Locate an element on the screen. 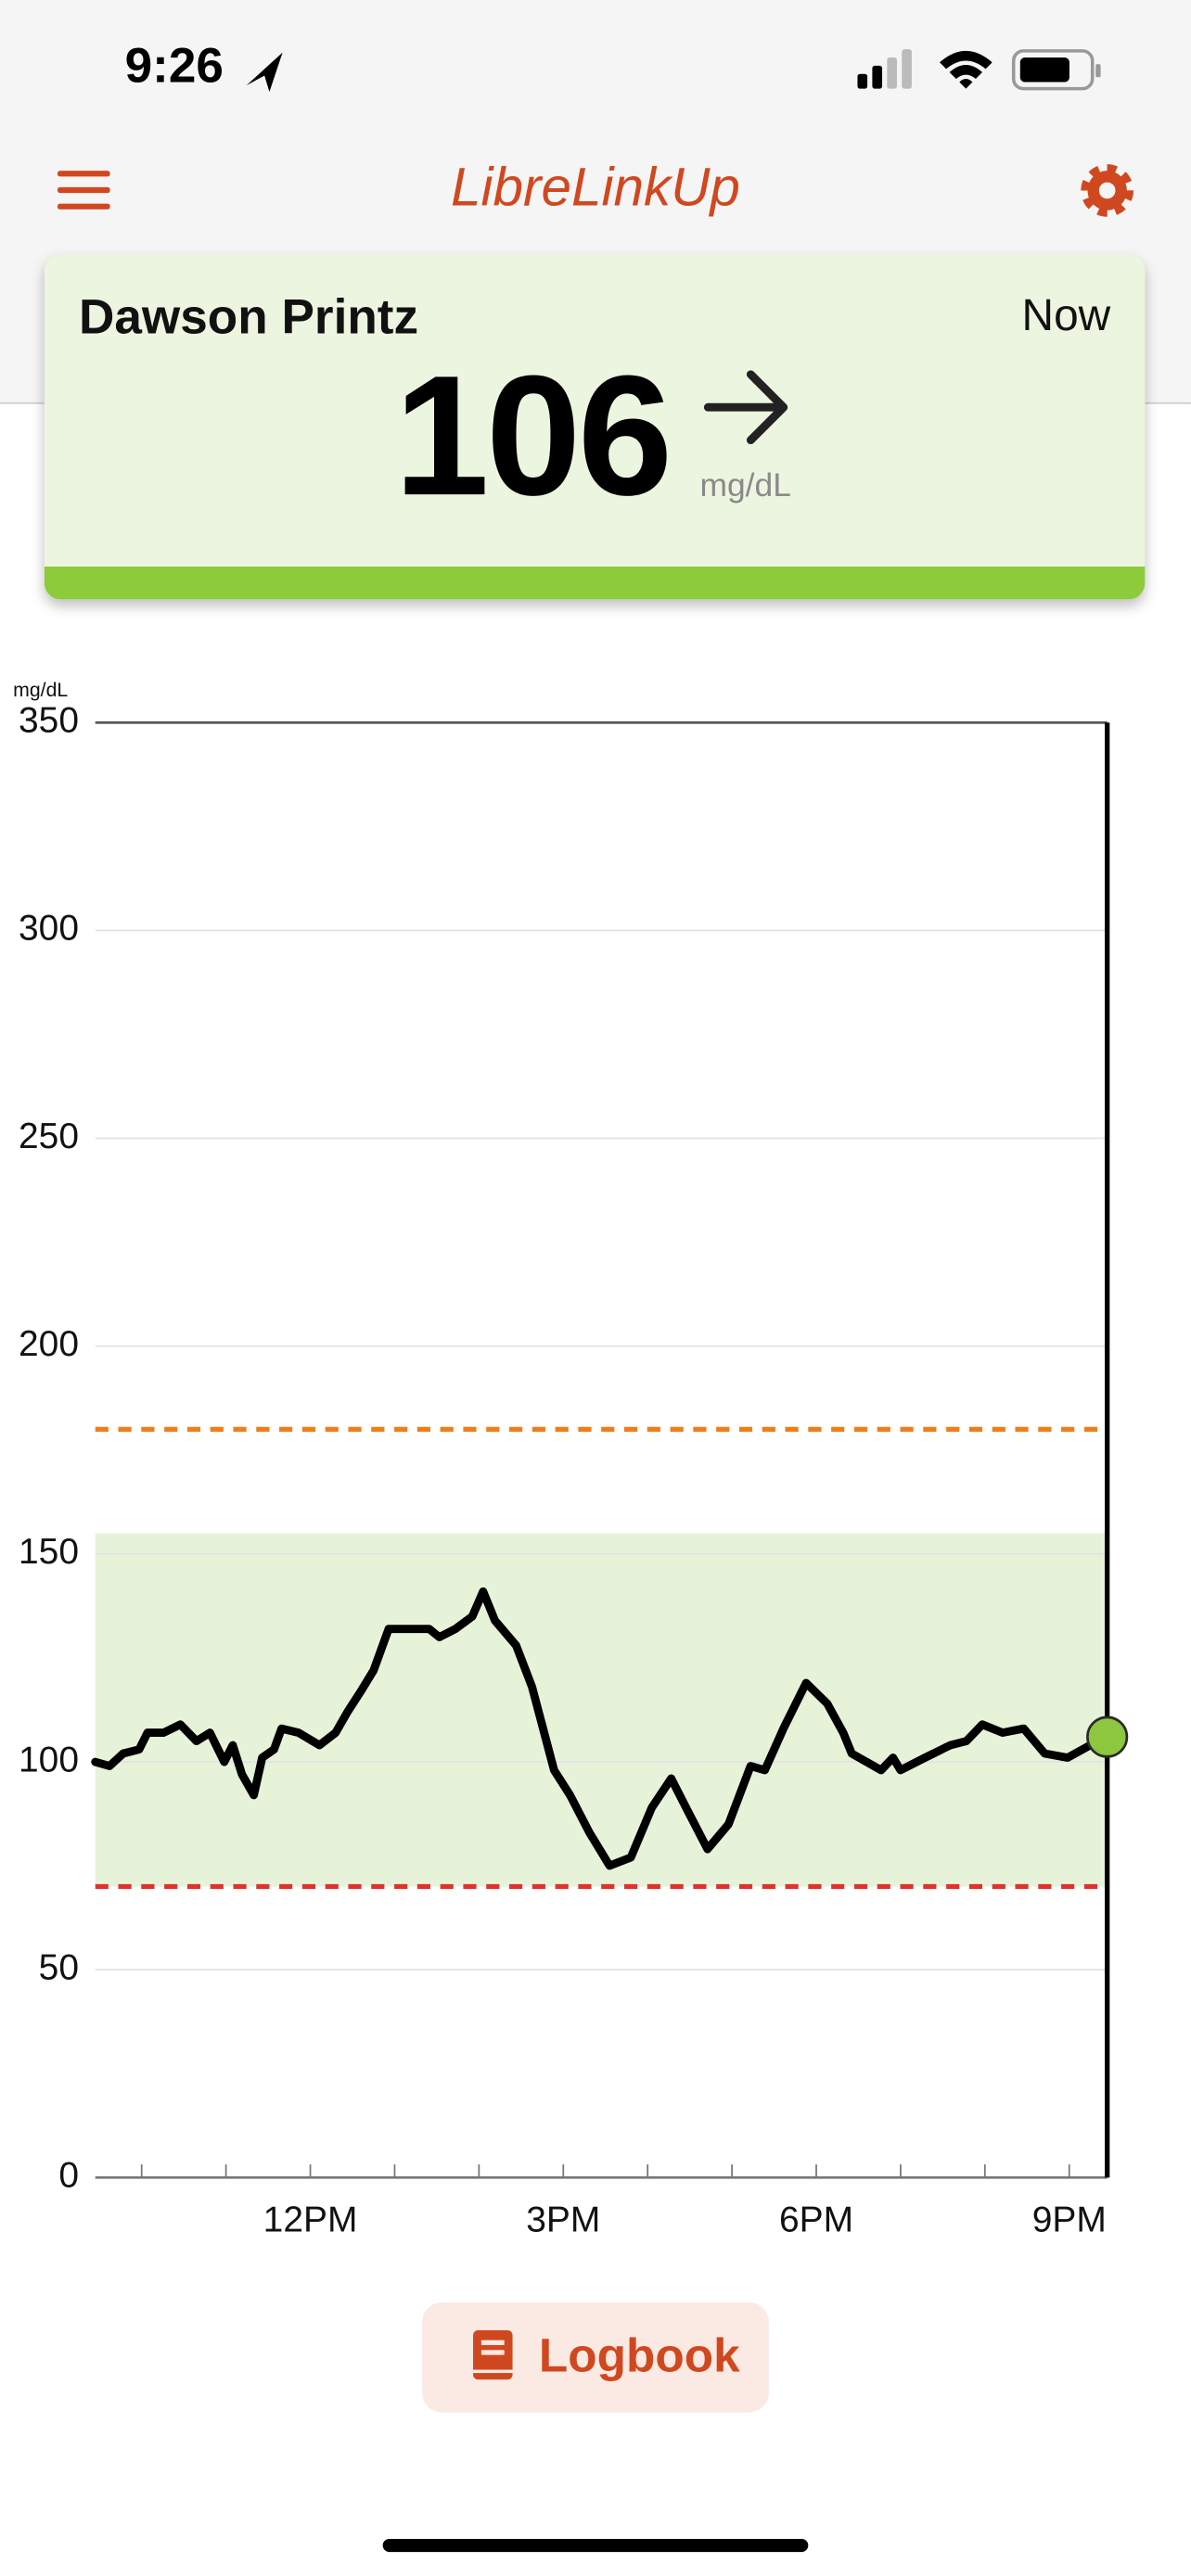 Image resolution: width=1191 pixels, height=2576 pixels. current-reading-dot is located at coordinates (1107, 1736).